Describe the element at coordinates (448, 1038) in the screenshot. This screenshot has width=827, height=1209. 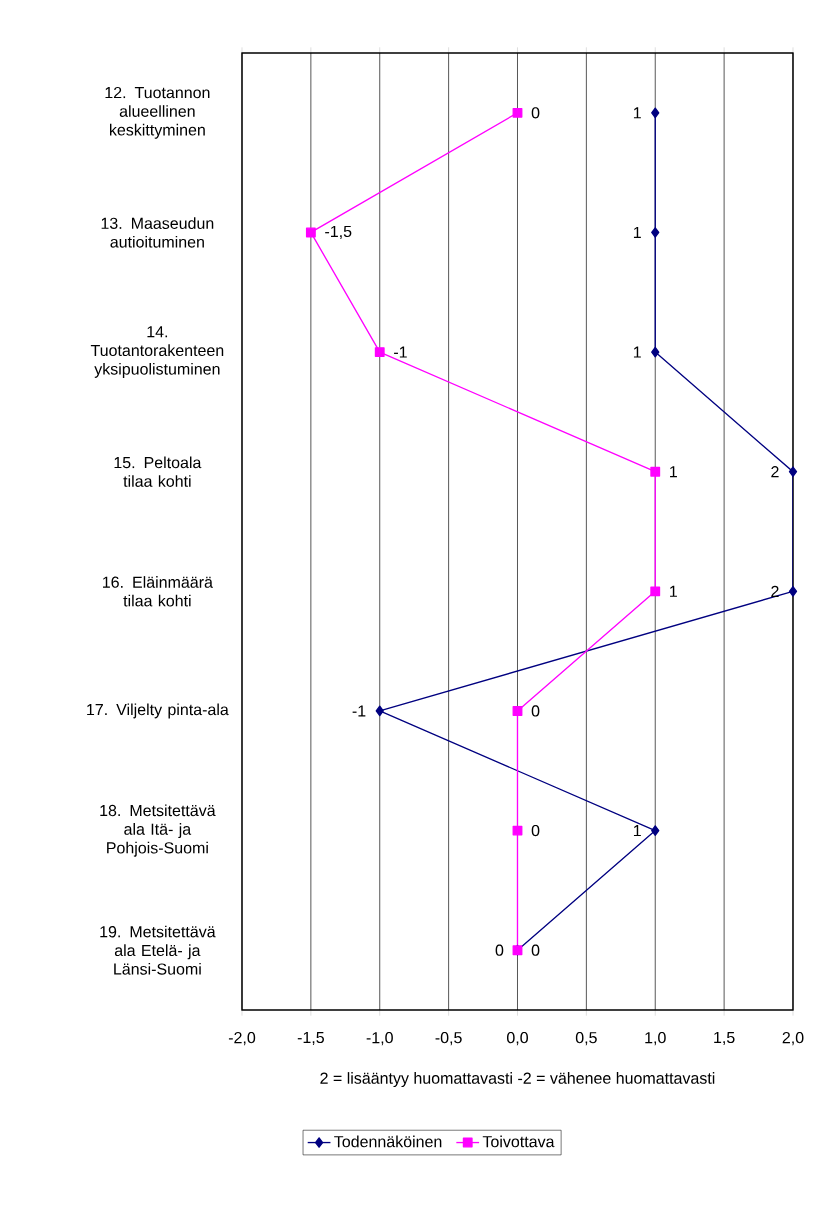
I see `x-tick-label: -0,5` at that location.